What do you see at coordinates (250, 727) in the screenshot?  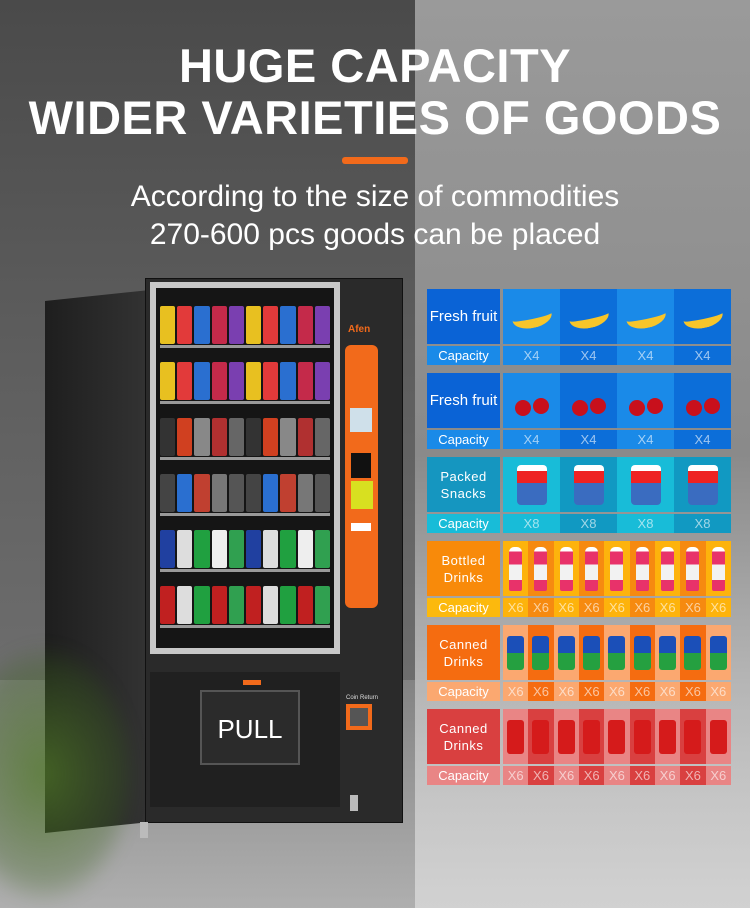 I see `pull-flap: PULL` at bounding box center [250, 727].